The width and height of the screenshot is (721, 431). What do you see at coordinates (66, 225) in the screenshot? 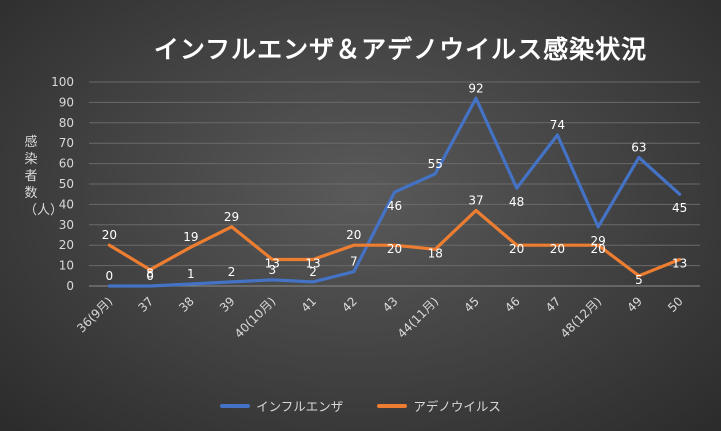
I see `y-tick-label: 30` at bounding box center [66, 225].